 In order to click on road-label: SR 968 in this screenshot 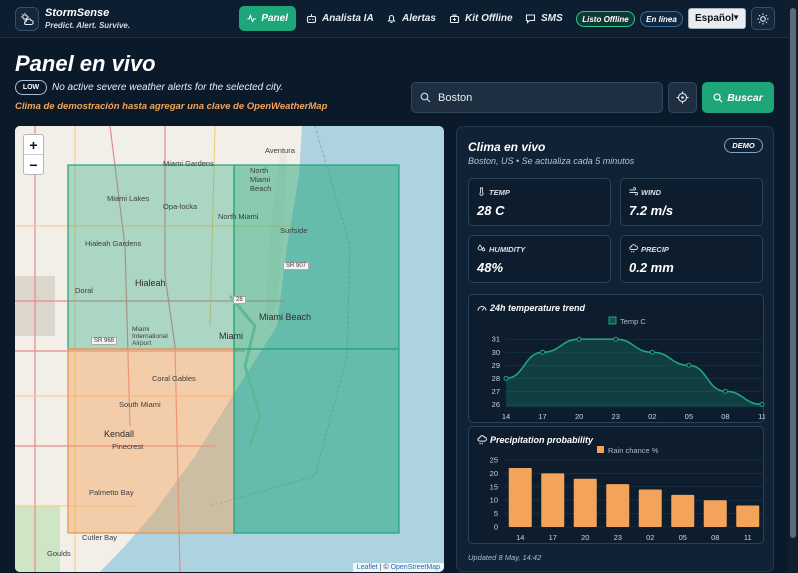, I will do `click(104, 341)`.